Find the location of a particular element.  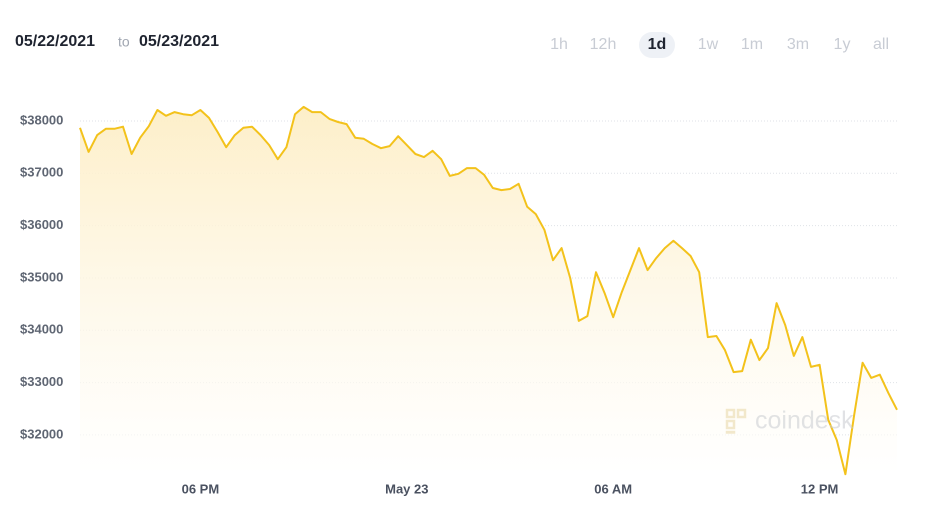

range-button: 1h is located at coordinates (559, 44).